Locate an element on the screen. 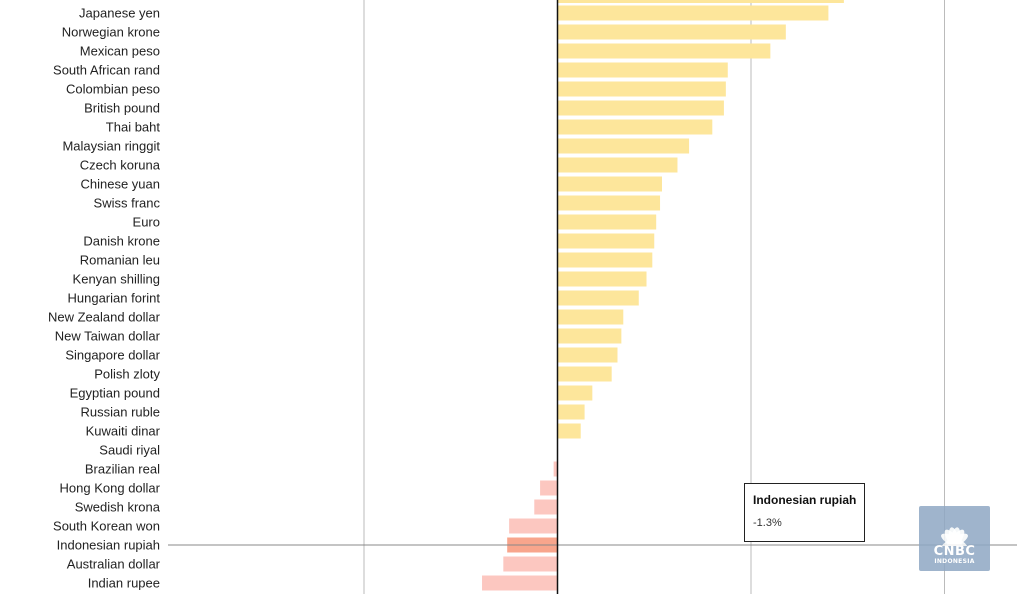 The width and height of the screenshot is (1017, 594). category-label: South African rand is located at coordinates (106, 70).